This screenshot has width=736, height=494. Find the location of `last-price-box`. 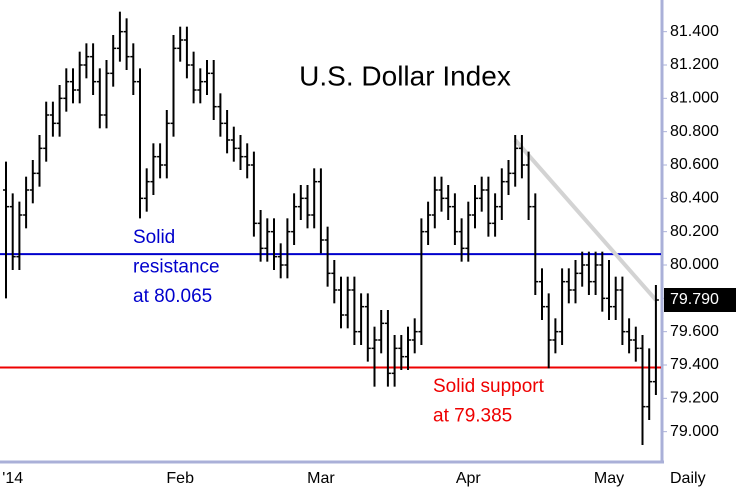

last-price-box is located at coordinates (700, 300).